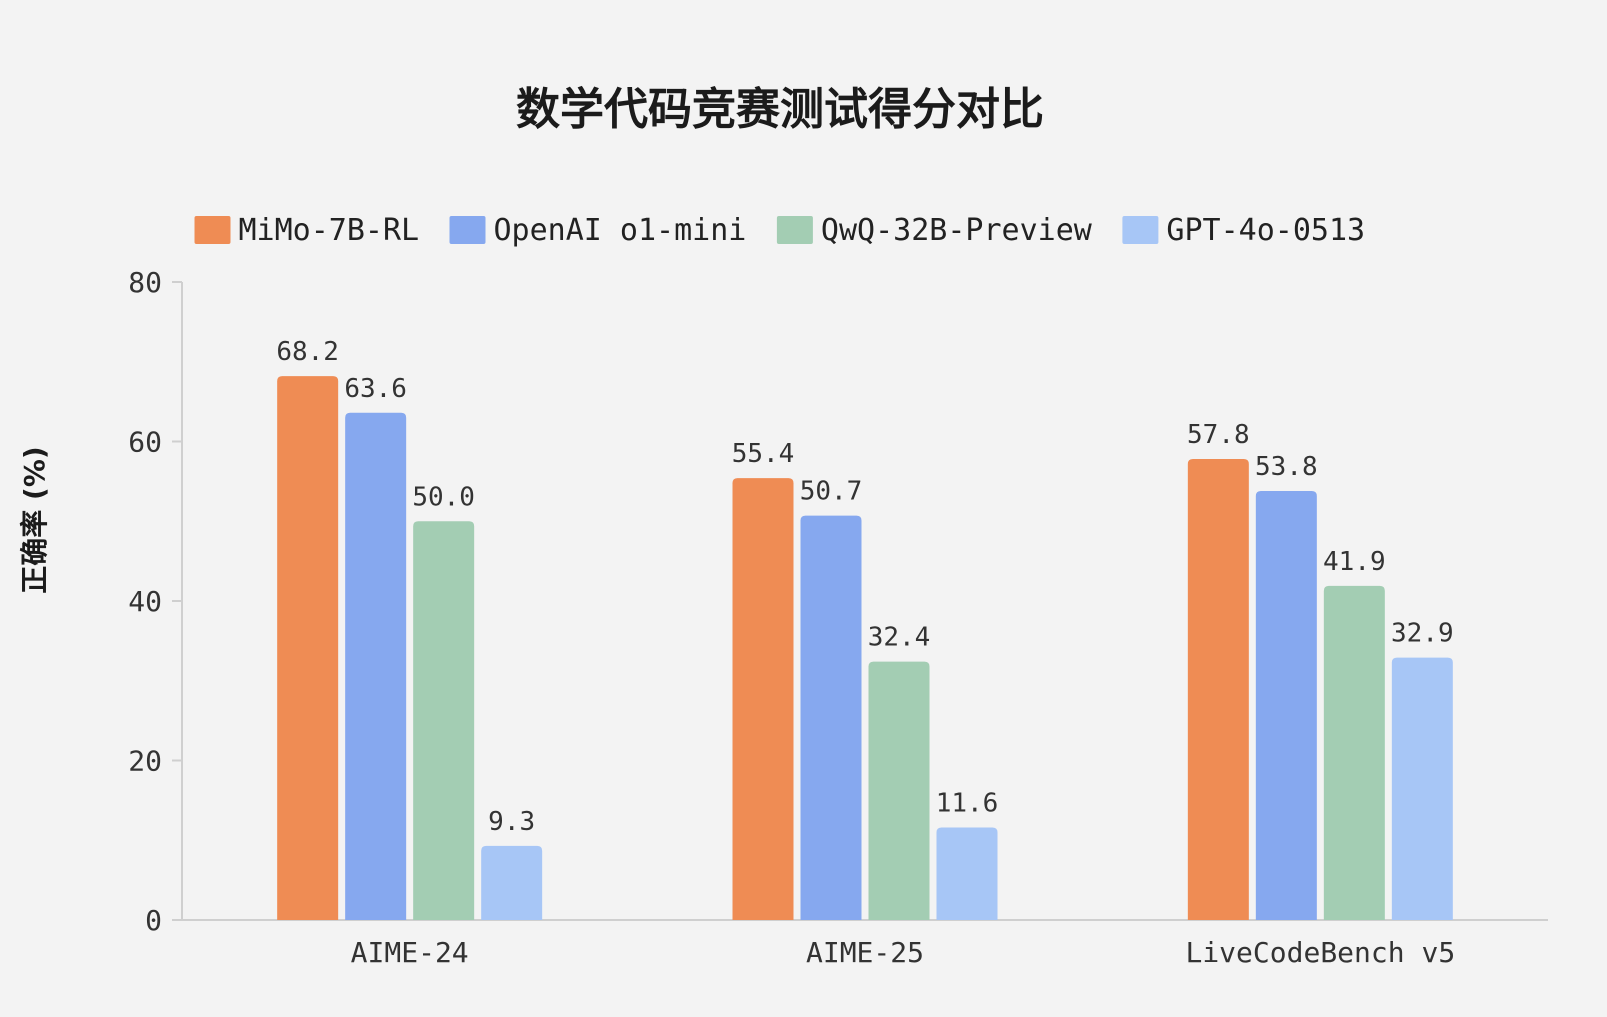 This screenshot has width=1607, height=1017. What do you see at coordinates (375, 389) in the screenshot?
I see `data-label-openai-o1-mini-aime-24: 63.6` at bounding box center [375, 389].